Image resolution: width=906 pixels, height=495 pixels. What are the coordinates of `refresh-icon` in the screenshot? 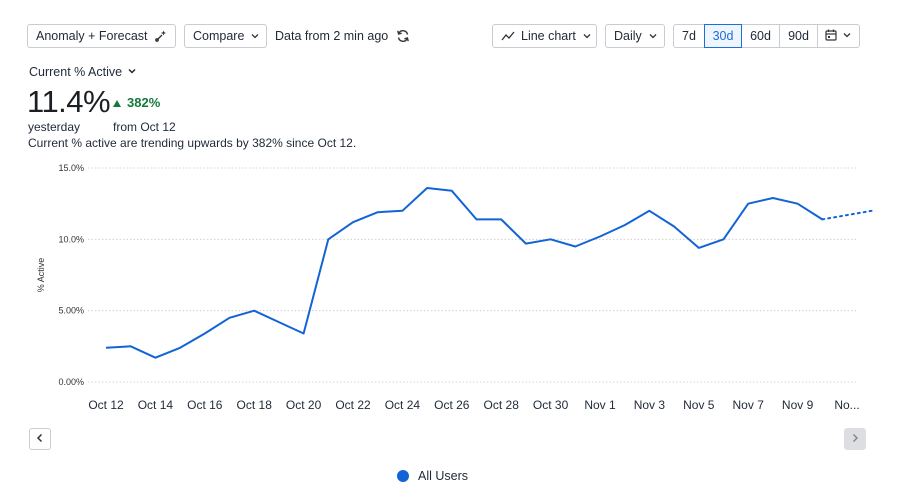 It's located at (403, 37).